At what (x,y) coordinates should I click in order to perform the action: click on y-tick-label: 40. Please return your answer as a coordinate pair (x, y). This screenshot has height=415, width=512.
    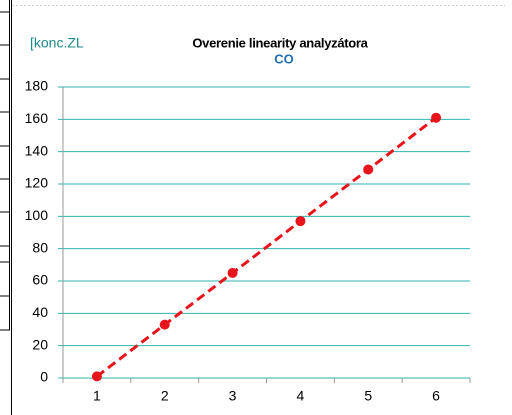
    Looking at the image, I should click on (40, 312).